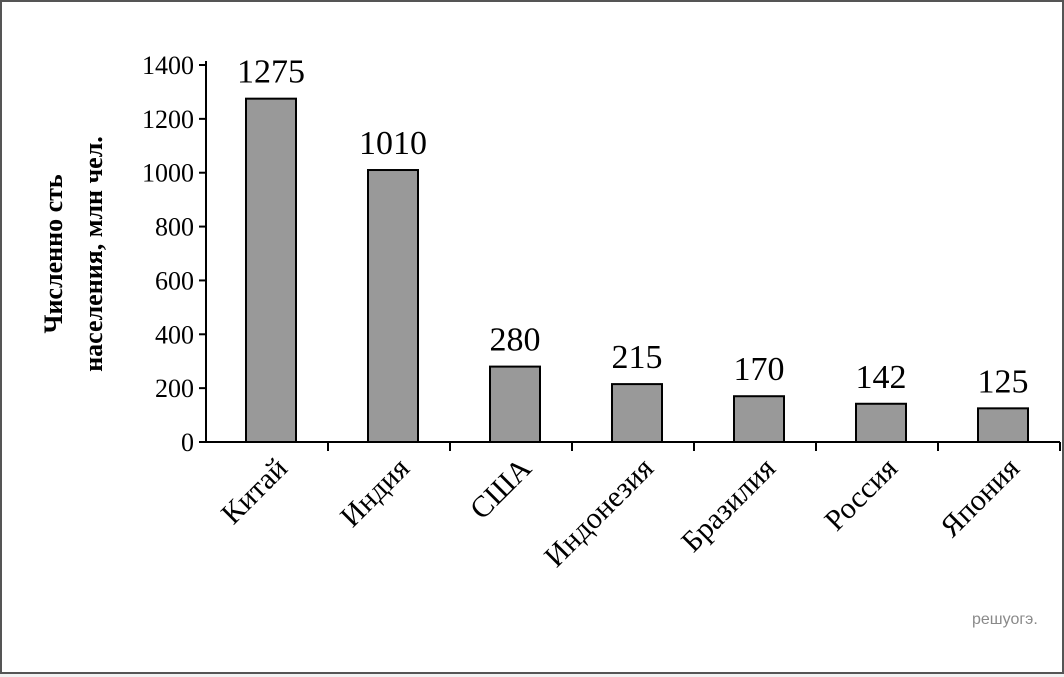  What do you see at coordinates (1005, 619) in the screenshot?
I see `watermark: решуогэ.` at bounding box center [1005, 619].